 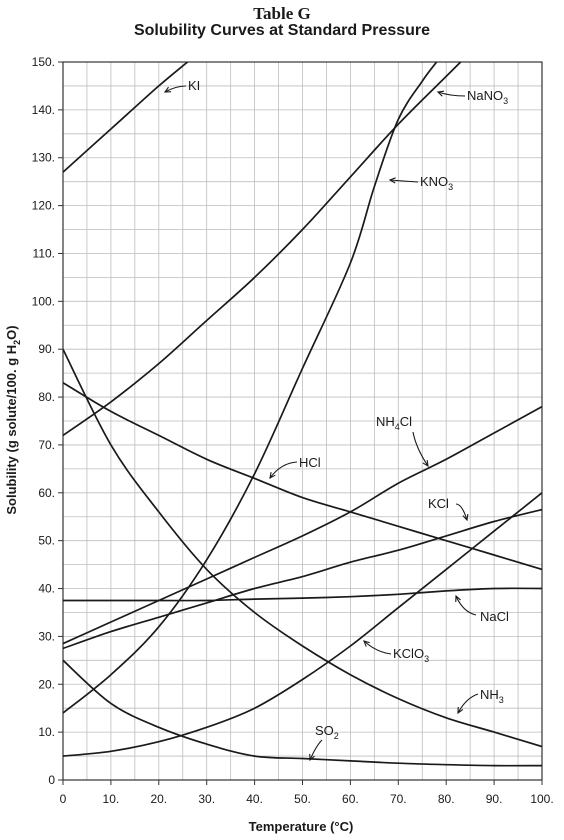 What do you see at coordinates (494, 616) in the screenshot?
I see `label-nacl: NaCl` at bounding box center [494, 616].